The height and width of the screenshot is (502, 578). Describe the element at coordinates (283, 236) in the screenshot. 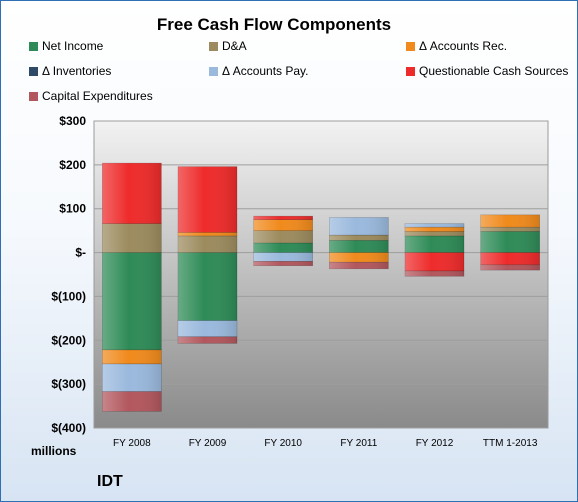

I see `bar-d-a-fy-2010-shade` at that location.